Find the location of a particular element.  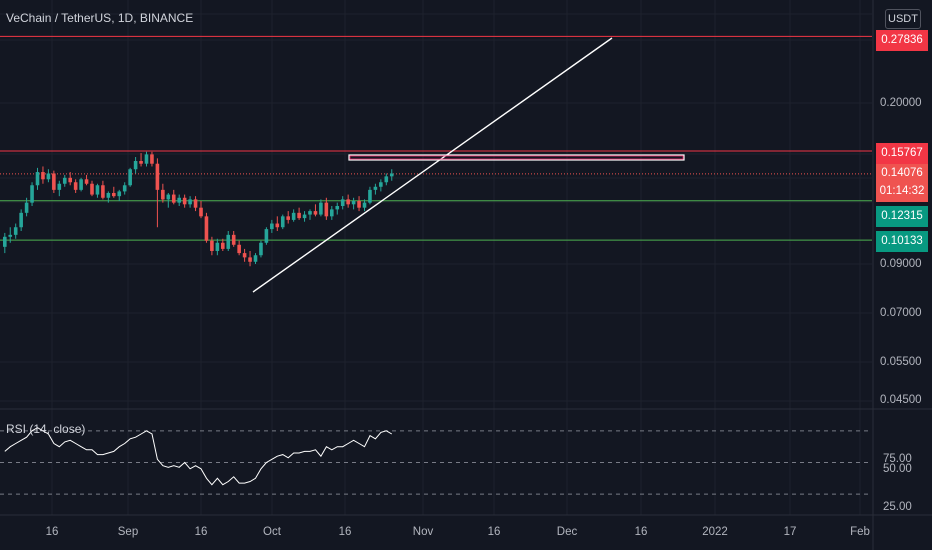

symbol-name: VeChain / TetherUS is located at coordinates (59, 18).